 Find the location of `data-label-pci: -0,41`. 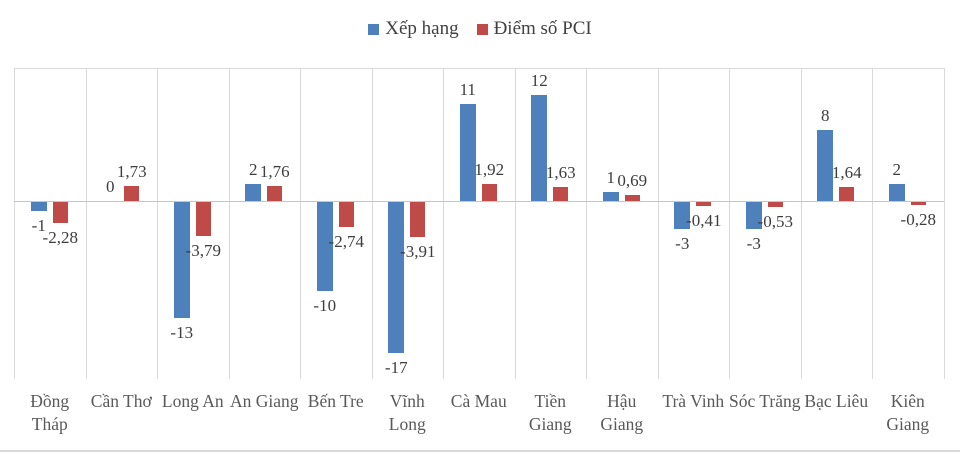

data-label-pci: -0,41 is located at coordinates (704, 220).